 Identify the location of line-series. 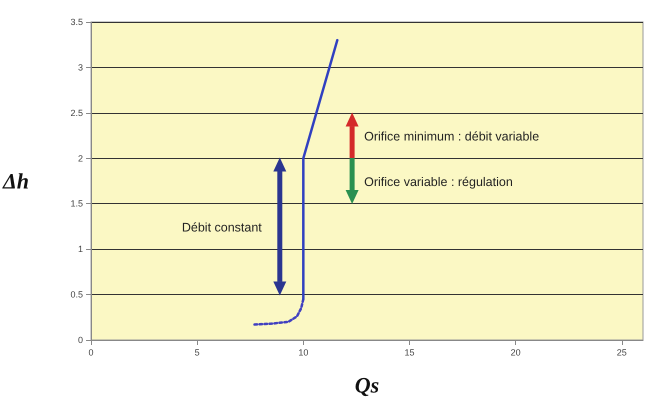
(279, 312).